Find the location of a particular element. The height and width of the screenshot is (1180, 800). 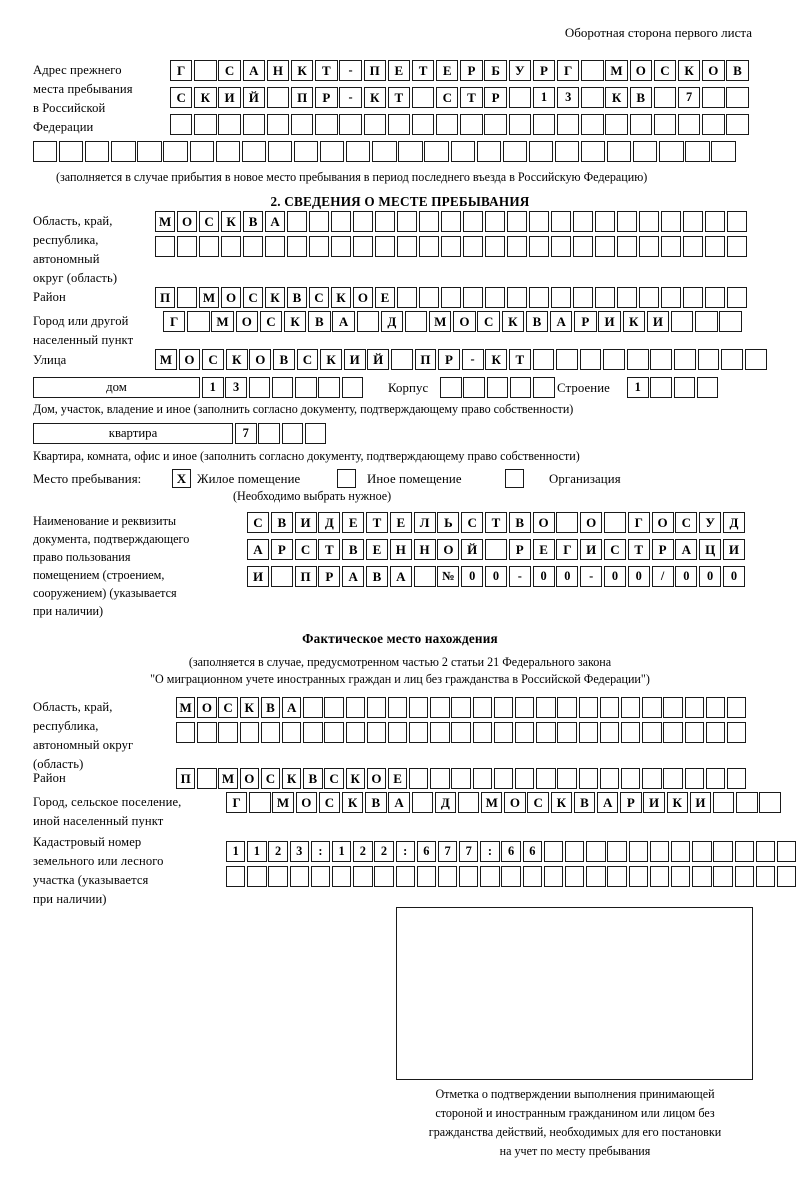

char-cell: В is located at coordinates (281, 522).